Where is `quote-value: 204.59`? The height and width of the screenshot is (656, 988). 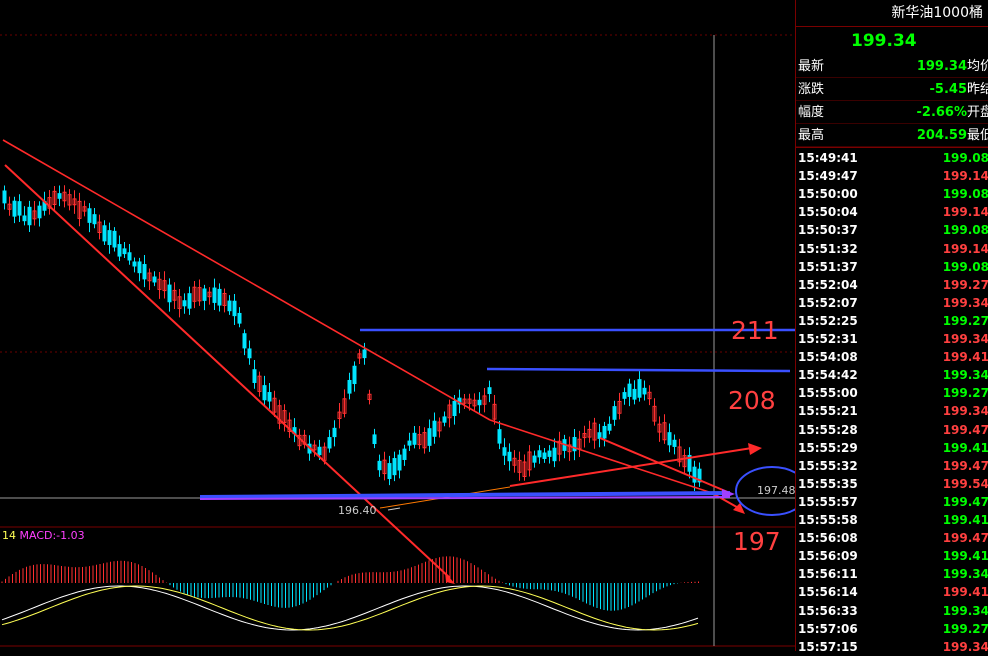 quote-value: 204.59 is located at coordinates (941, 135).